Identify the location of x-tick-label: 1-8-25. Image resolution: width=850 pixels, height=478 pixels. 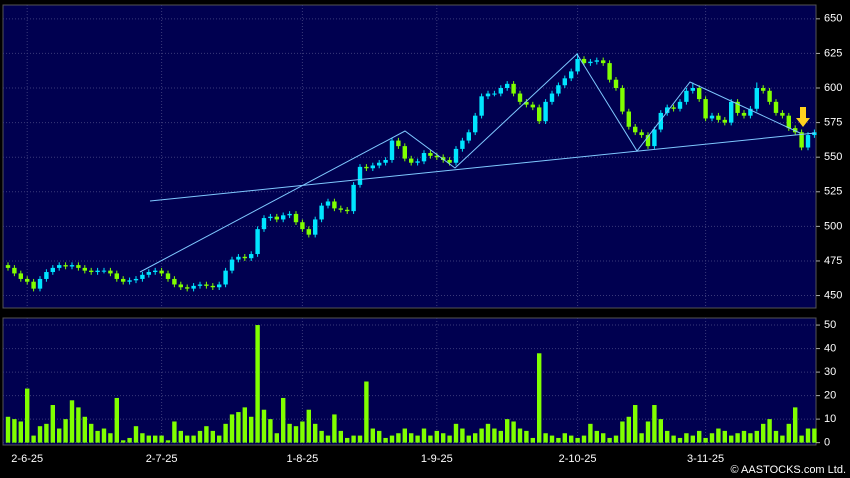
(303, 459).